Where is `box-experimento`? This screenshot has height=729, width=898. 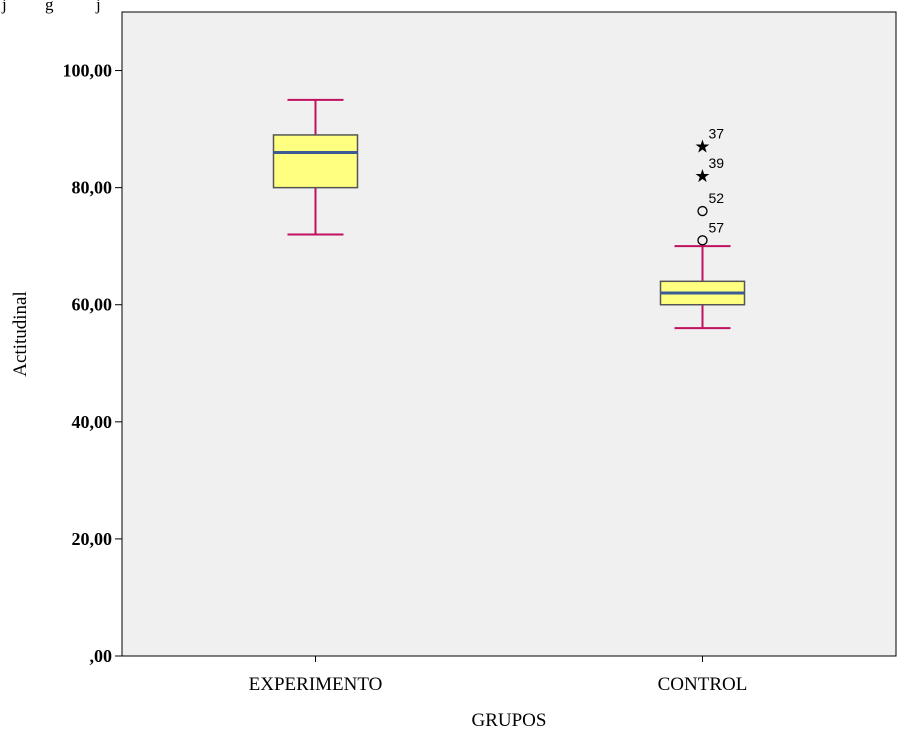
box-experimento is located at coordinates (315, 167).